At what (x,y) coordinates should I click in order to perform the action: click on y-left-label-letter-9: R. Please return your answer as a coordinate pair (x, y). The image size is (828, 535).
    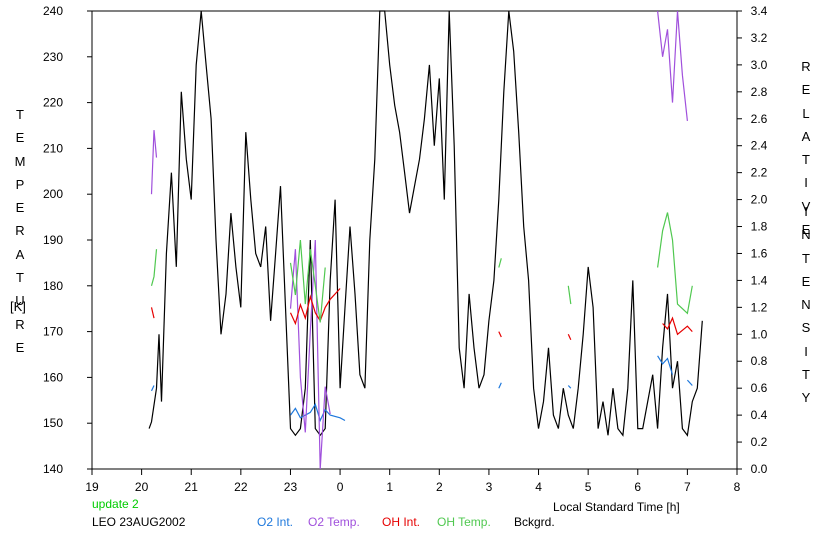
    Looking at the image, I should click on (20, 324).